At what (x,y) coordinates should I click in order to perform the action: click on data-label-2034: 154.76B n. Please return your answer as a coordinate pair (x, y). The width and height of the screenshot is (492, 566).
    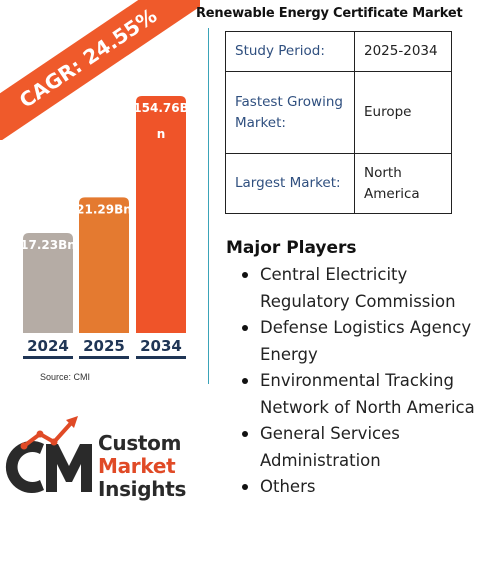
    Looking at the image, I should click on (160, 121).